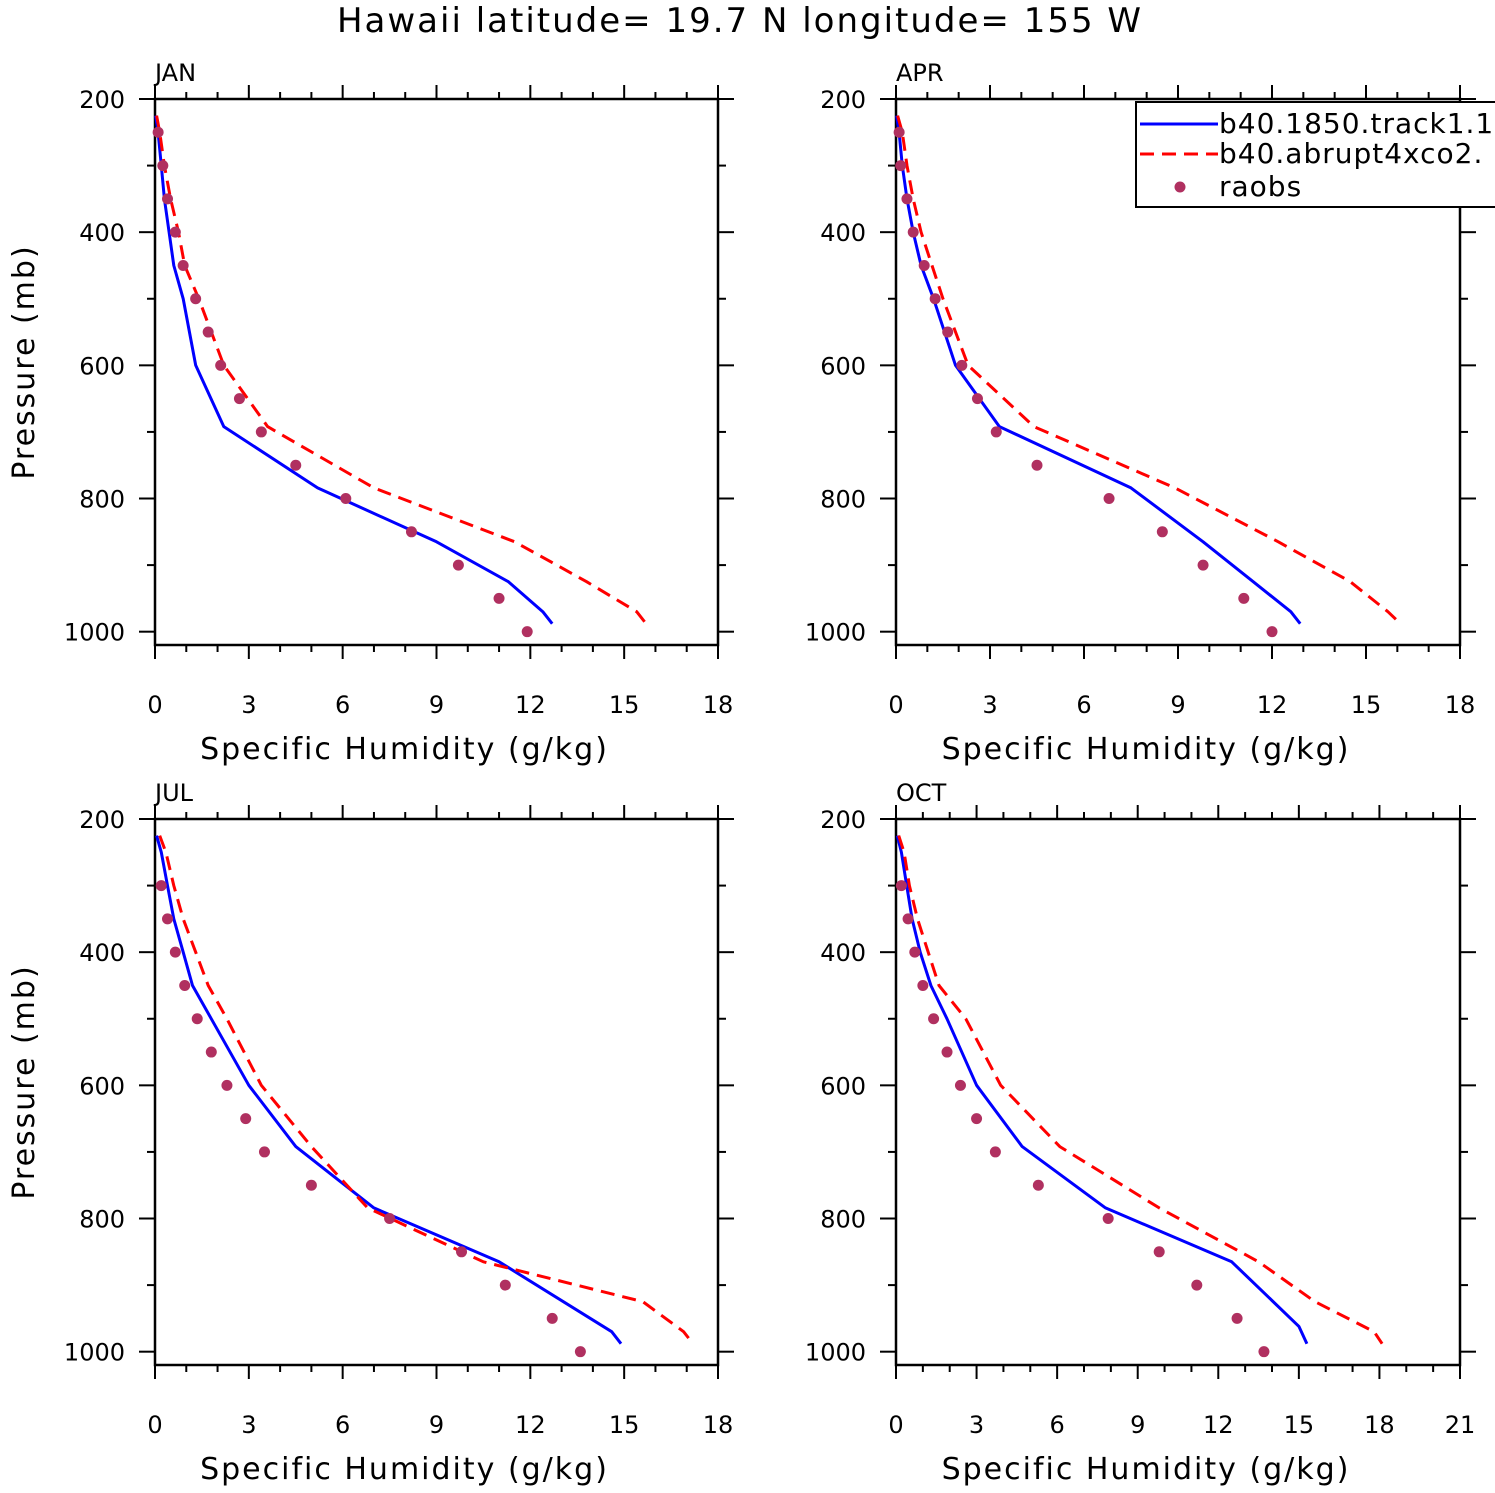  I want to click on legend-label: b40.abrupt4xco2., so click(1351, 153).